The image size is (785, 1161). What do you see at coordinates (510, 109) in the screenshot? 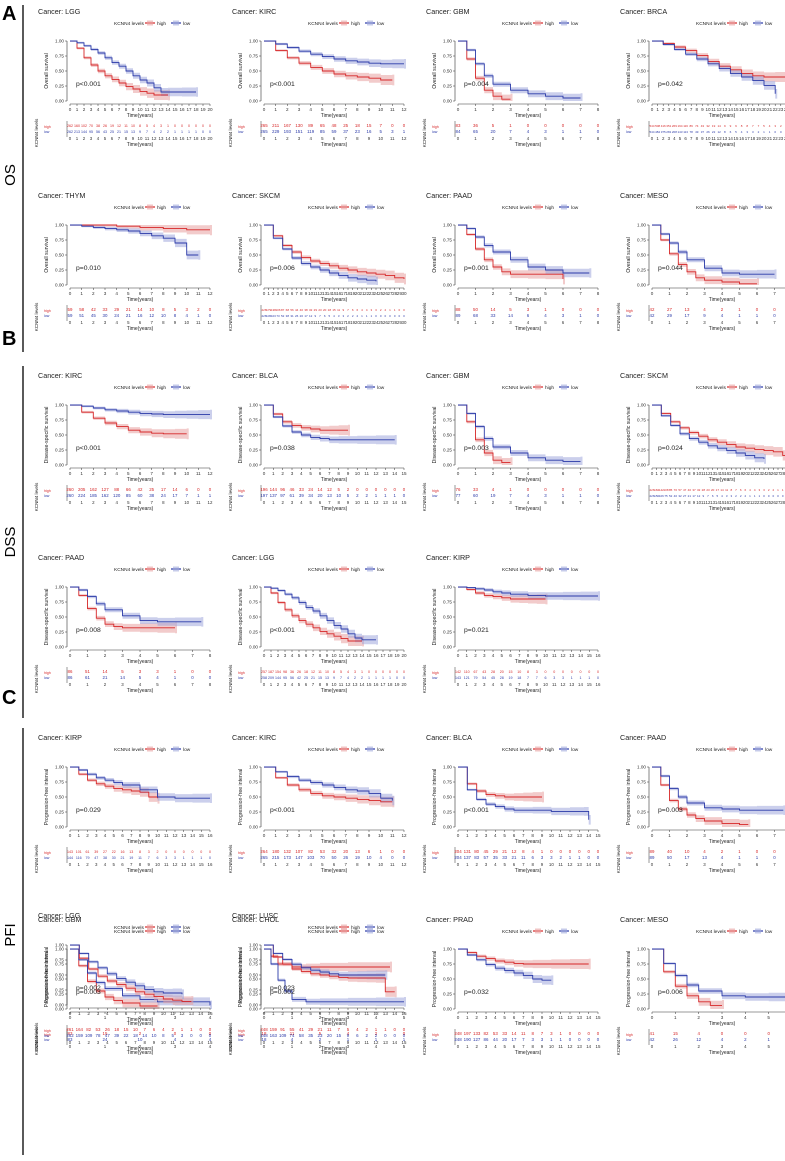
I see `x-tick-label: 3` at bounding box center [510, 109].